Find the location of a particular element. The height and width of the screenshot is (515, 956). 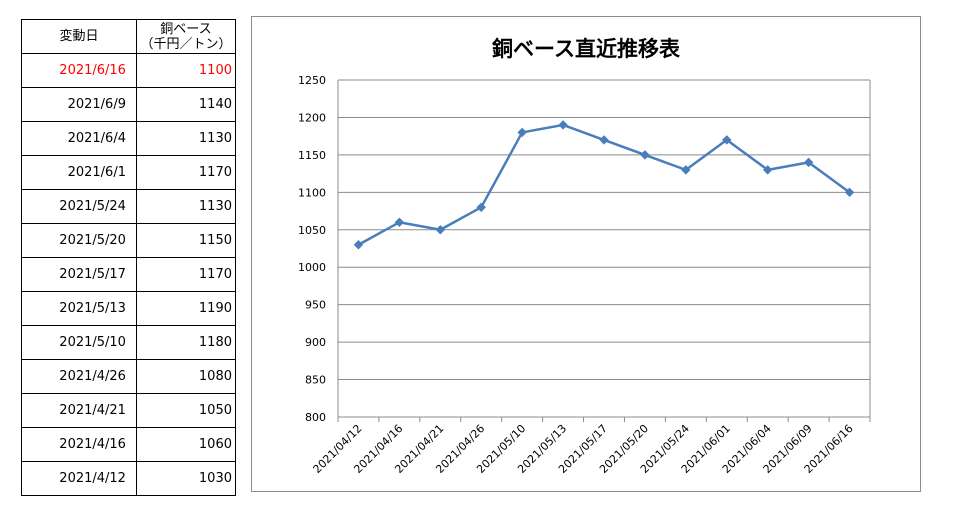

header-value-line2: （千円／トン） is located at coordinates (186, 44).